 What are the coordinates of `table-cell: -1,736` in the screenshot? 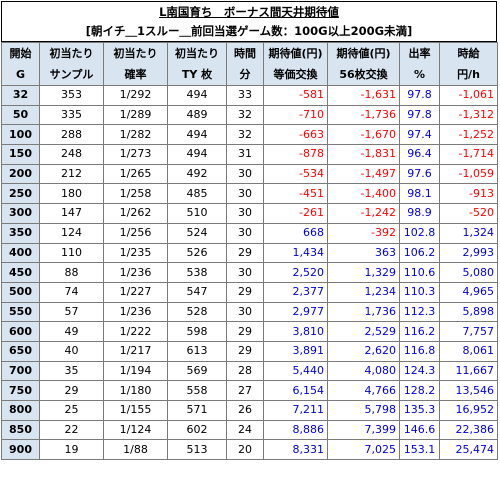 It's located at (363, 115).